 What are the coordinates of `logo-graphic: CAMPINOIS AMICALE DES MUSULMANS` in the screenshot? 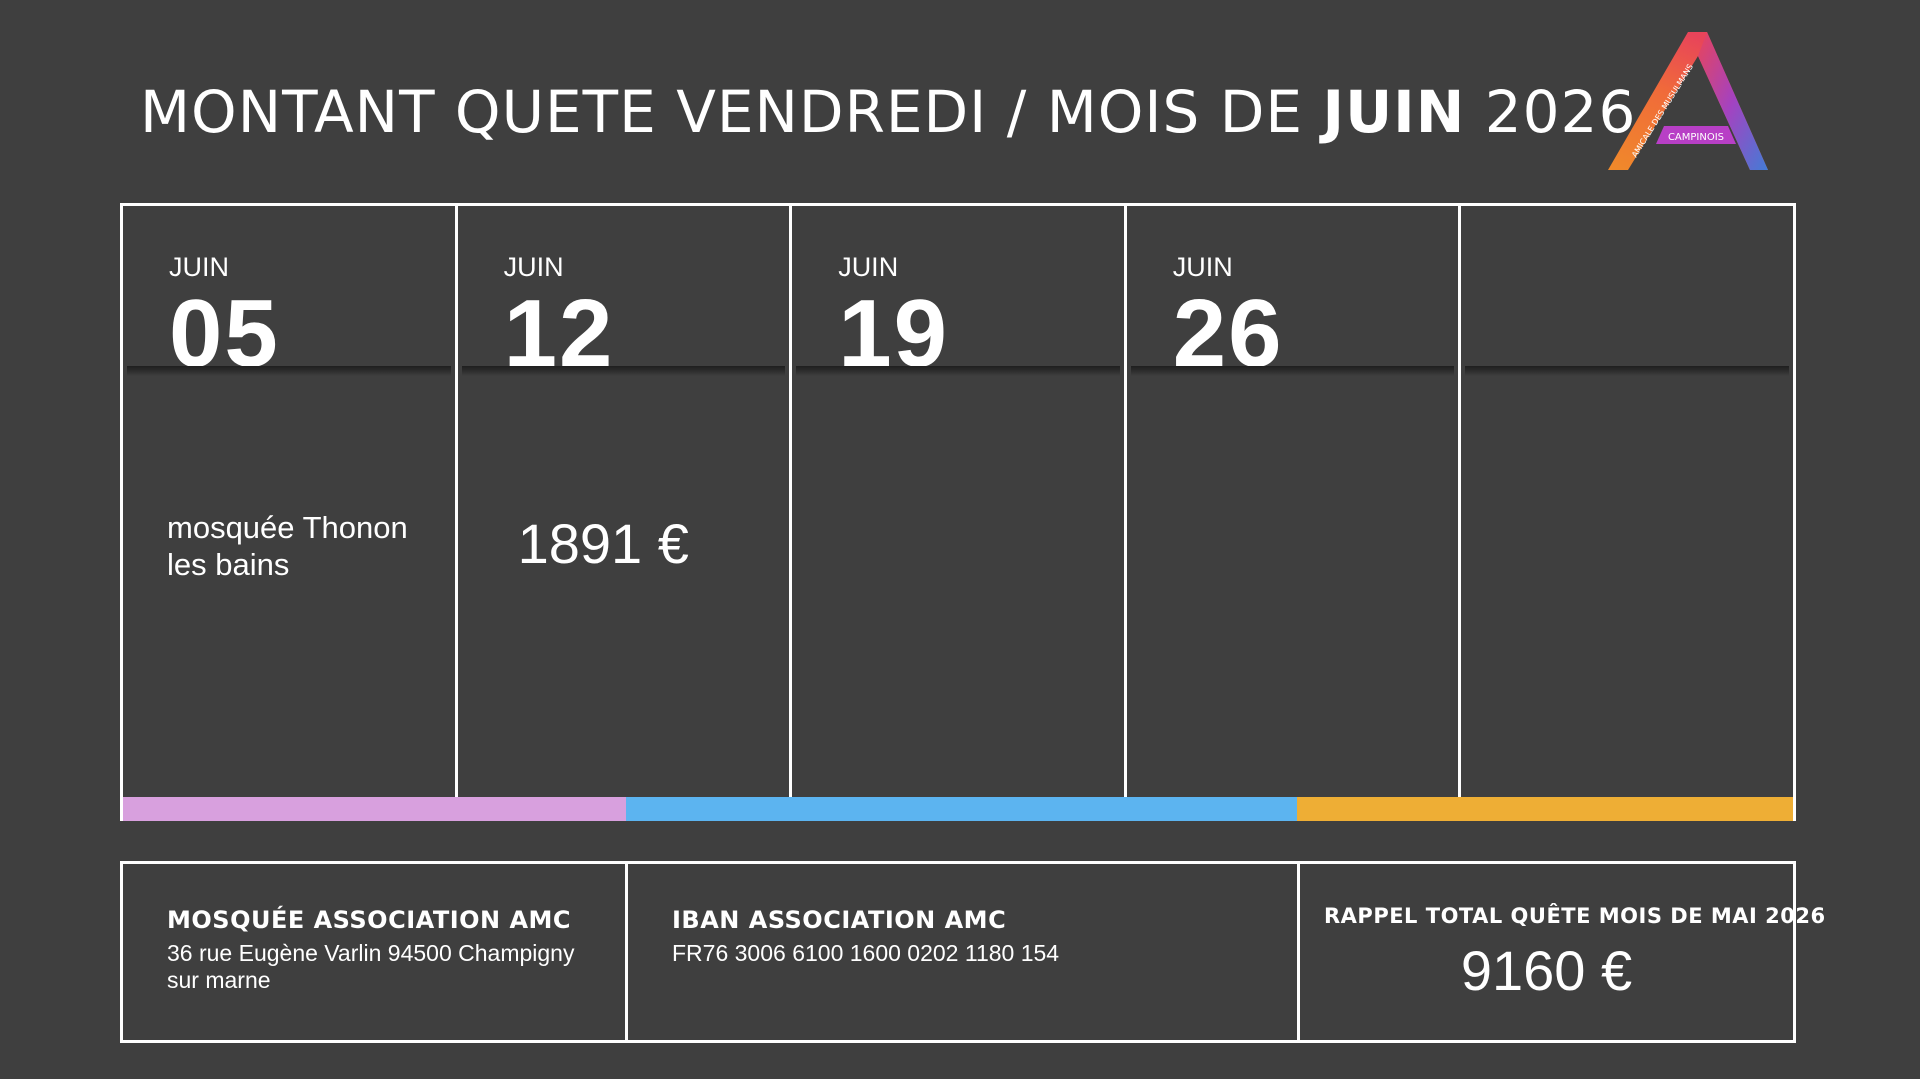 It's located at (1688, 101).